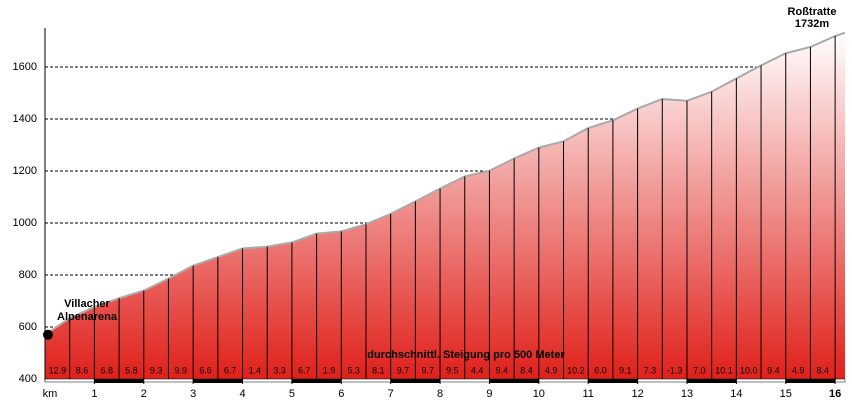 Image resolution: width=852 pixels, height=403 pixels. Describe the element at coordinates (131, 370) in the screenshot. I see `gradient-label: 5.8` at that location.